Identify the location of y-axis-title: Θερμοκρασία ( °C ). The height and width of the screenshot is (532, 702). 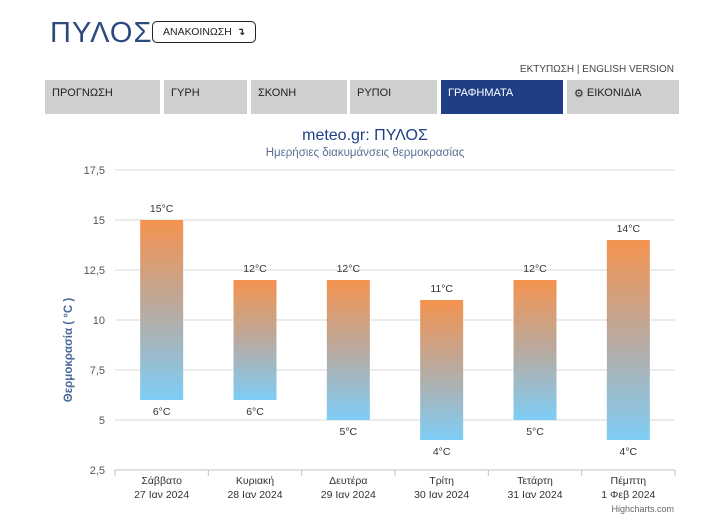
(69, 350).